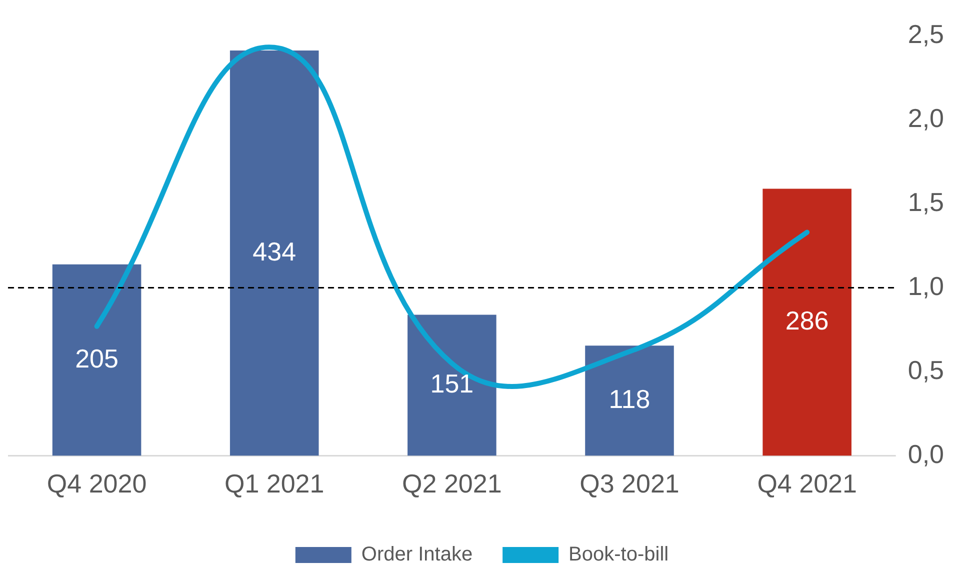 The width and height of the screenshot is (964, 583). I want to click on data-label: 151, so click(452, 383).